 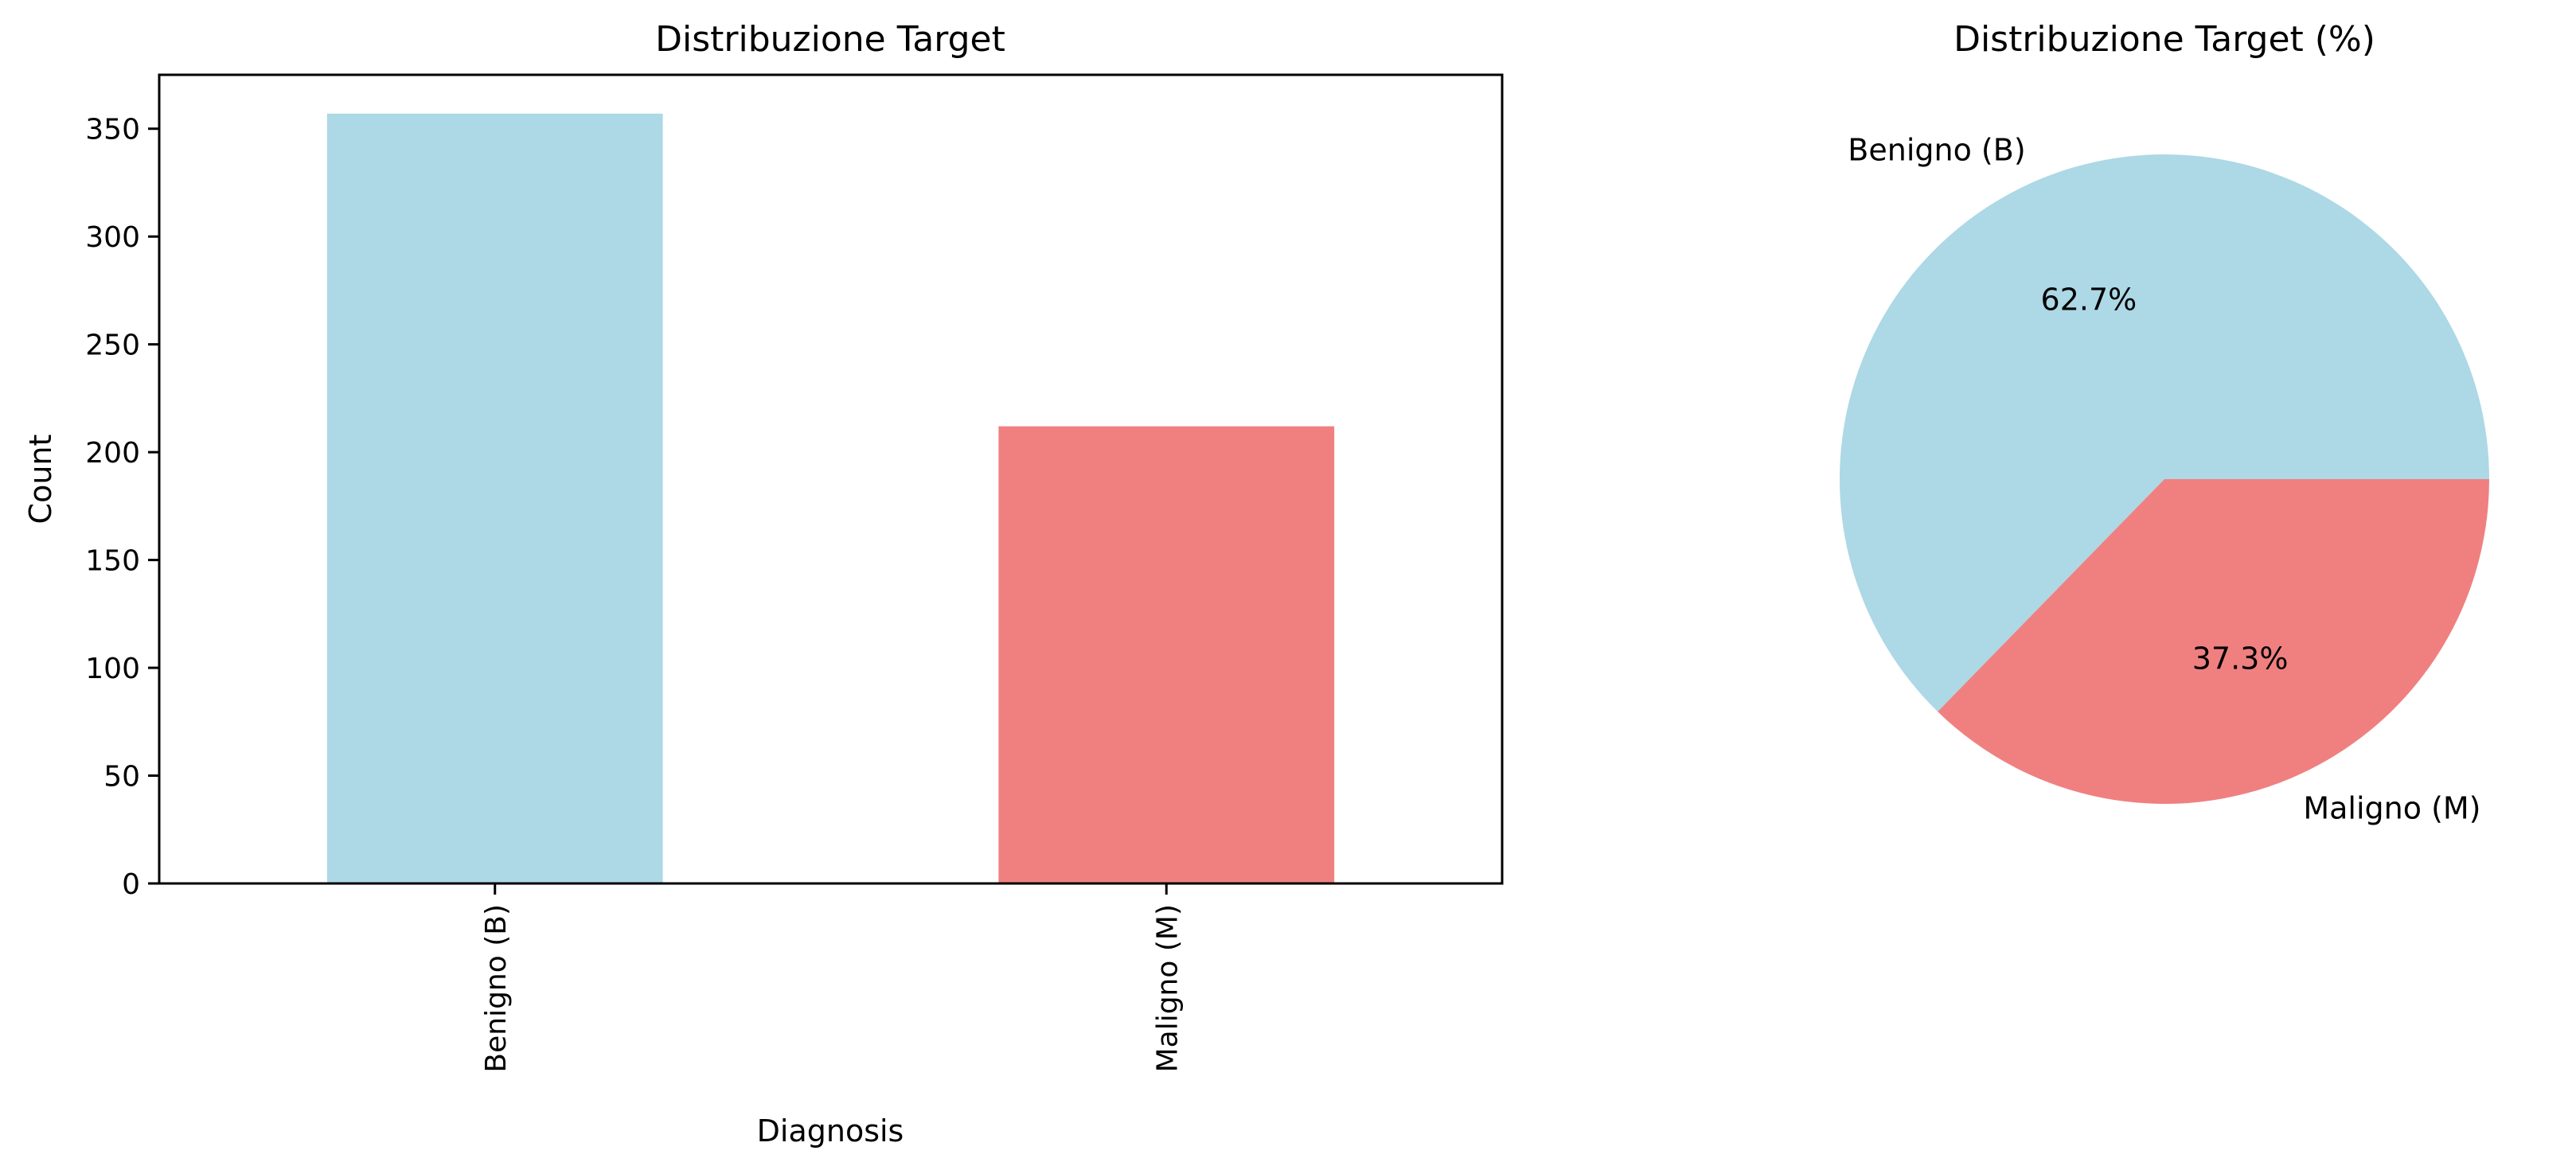 What do you see at coordinates (2391, 808) in the screenshot?
I see `pie-slice-label: Maligno (M)` at bounding box center [2391, 808].